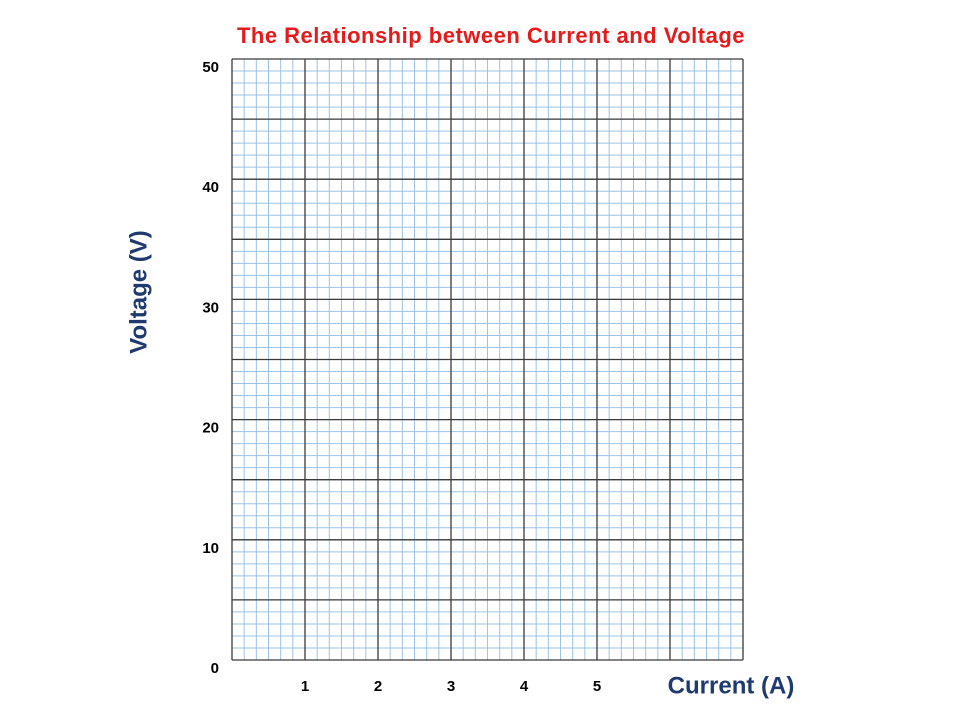  What do you see at coordinates (210, 187) in the screenshot?
I see `y-tick-label: 40` at bounding box center [210, 187].